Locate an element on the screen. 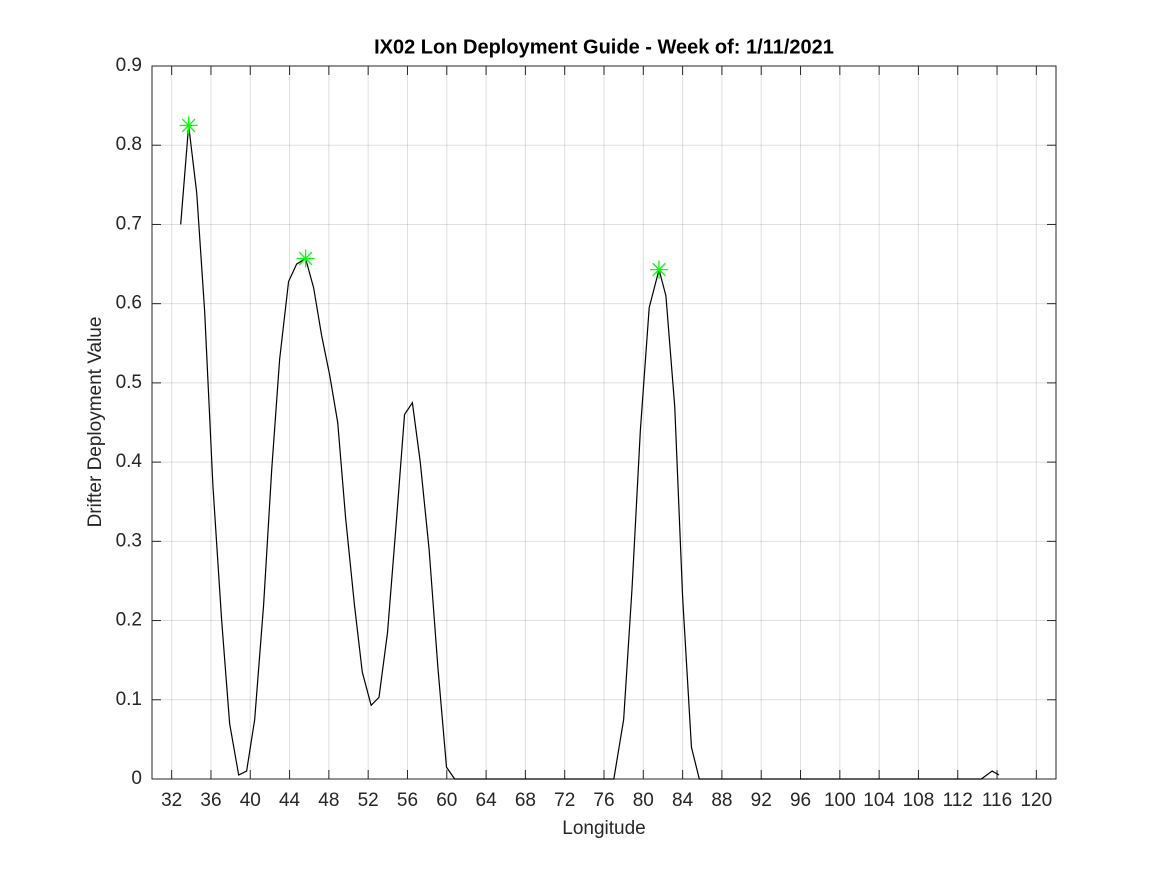 Image resolution: width=1167 pixels, height=875 pixels. x-tick-label: 112 is located at coordinates (958, 800).